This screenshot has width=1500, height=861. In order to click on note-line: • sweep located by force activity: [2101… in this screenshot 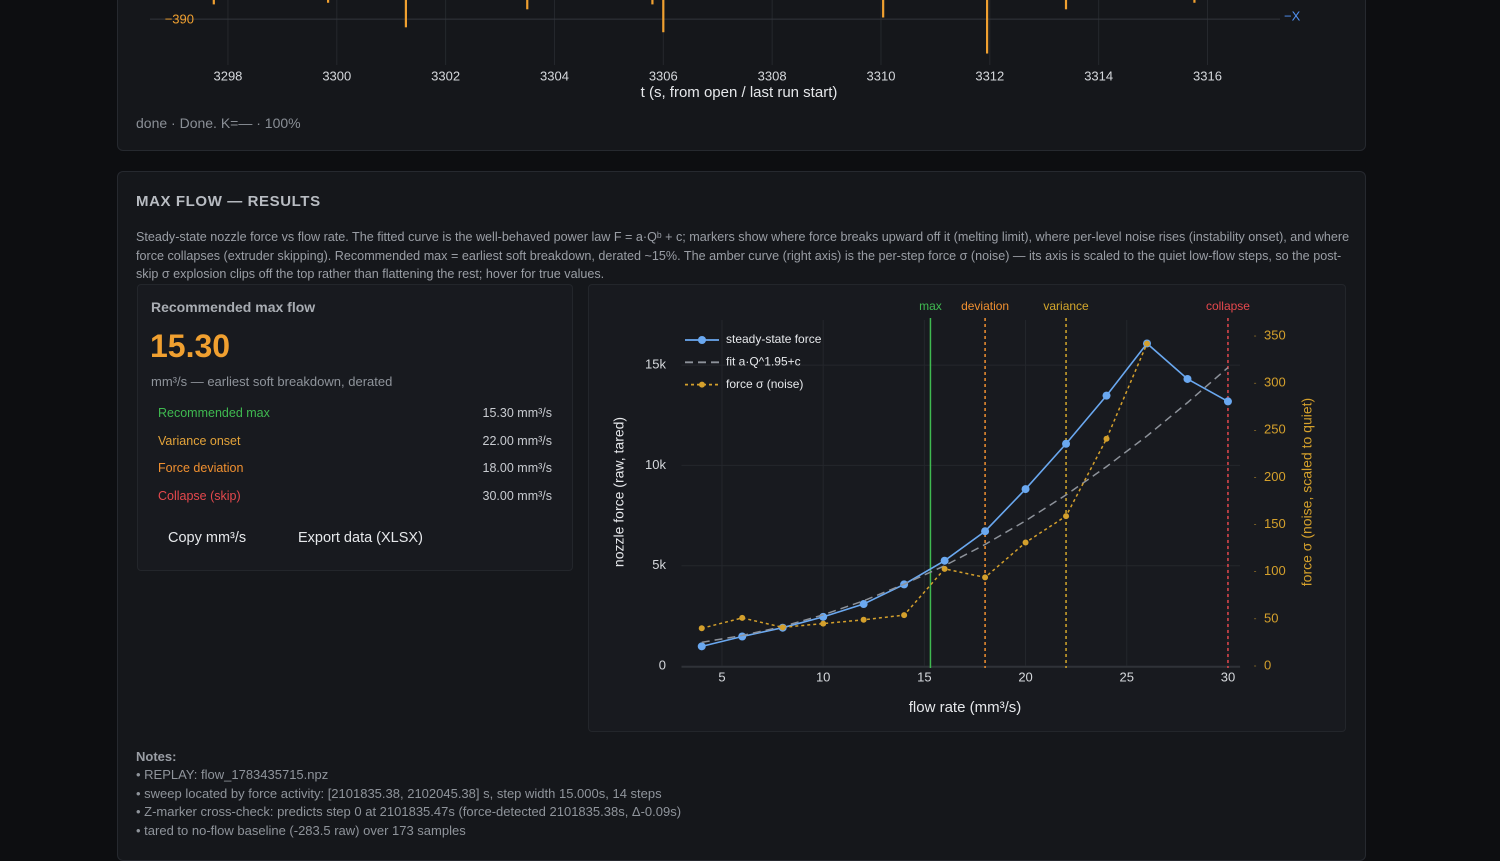, I will do `click(399, 793)`.